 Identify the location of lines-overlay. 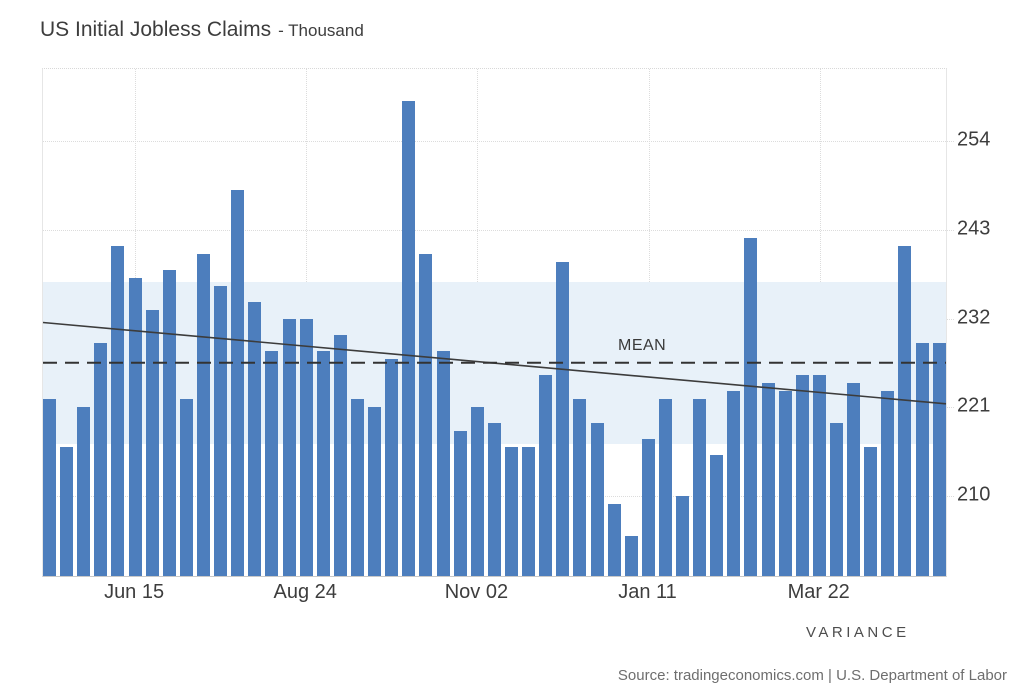
(494, 363).